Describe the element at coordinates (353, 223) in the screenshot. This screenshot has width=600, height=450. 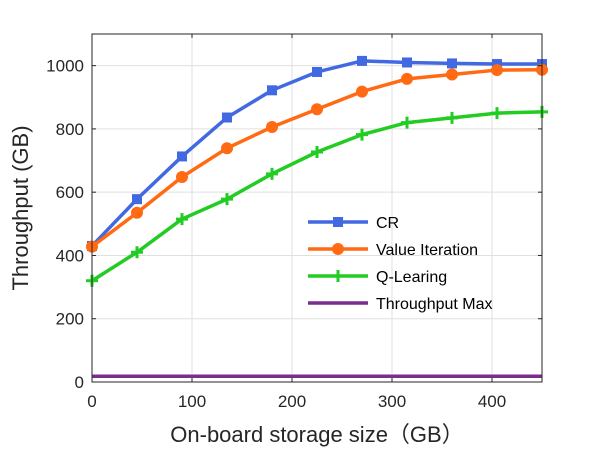
I see `legend-item-cr: CR` at that location.